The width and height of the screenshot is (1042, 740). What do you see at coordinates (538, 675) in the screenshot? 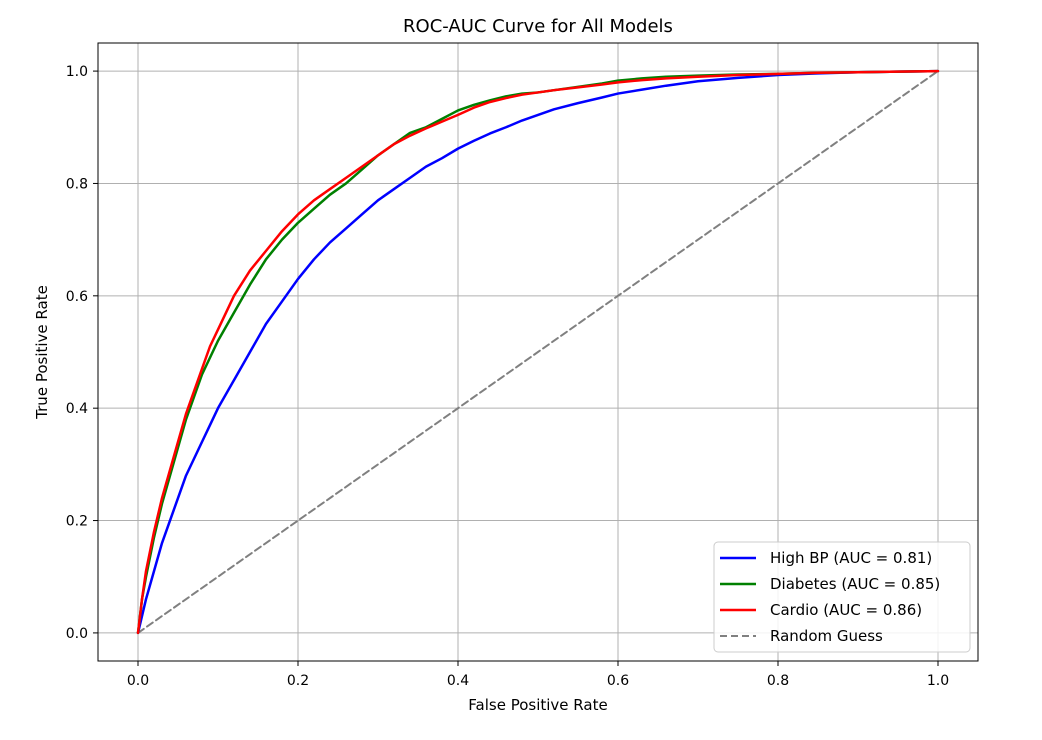
I see `x-axis-ticks: 0.0 0.2 0.4 0.6 0.8 1.0` at bounding box center [538, 675].